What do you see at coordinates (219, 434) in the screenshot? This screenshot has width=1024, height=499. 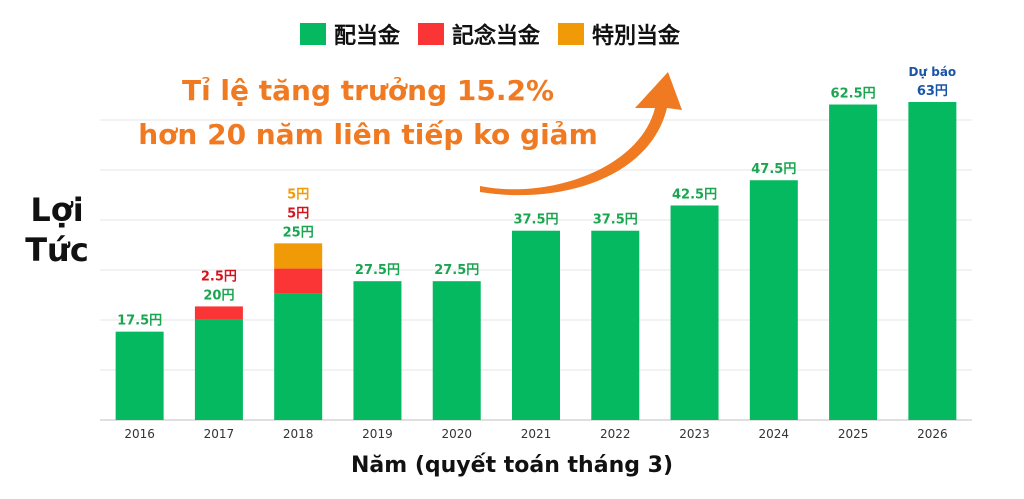 I see `x-tick-2017: 2017` at bounding box center [219, 434].